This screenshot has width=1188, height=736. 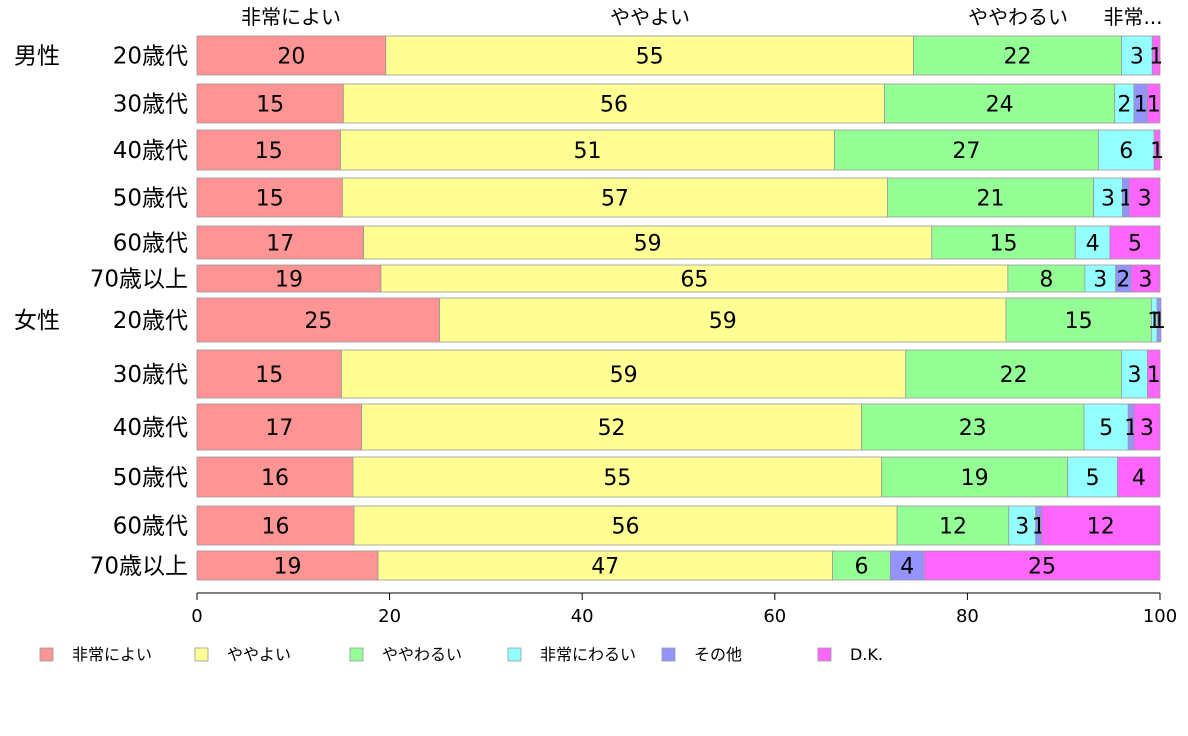 What do you see at coordinates (1018, 17) in the screenshot?
I see `column-header: ややわるい` at bounding box center [1018, 17].